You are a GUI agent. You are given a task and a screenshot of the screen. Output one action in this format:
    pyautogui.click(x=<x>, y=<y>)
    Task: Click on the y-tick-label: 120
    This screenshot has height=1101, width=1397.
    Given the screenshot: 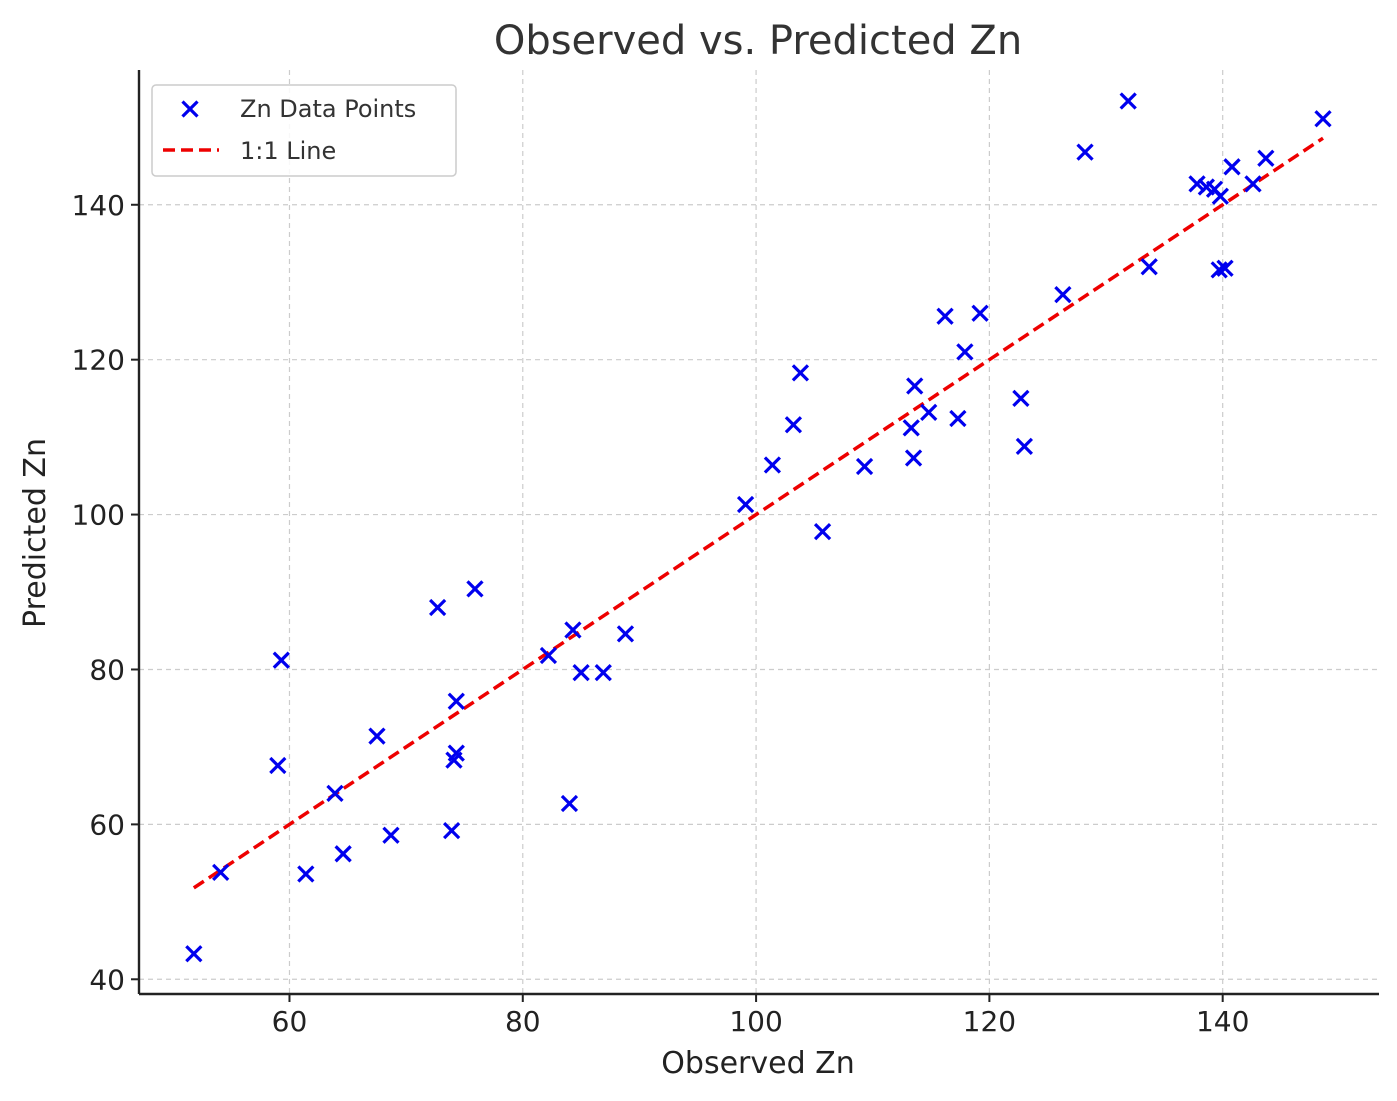 What is the action you would take?
    pyautogui.click(x=98, y=360)
    